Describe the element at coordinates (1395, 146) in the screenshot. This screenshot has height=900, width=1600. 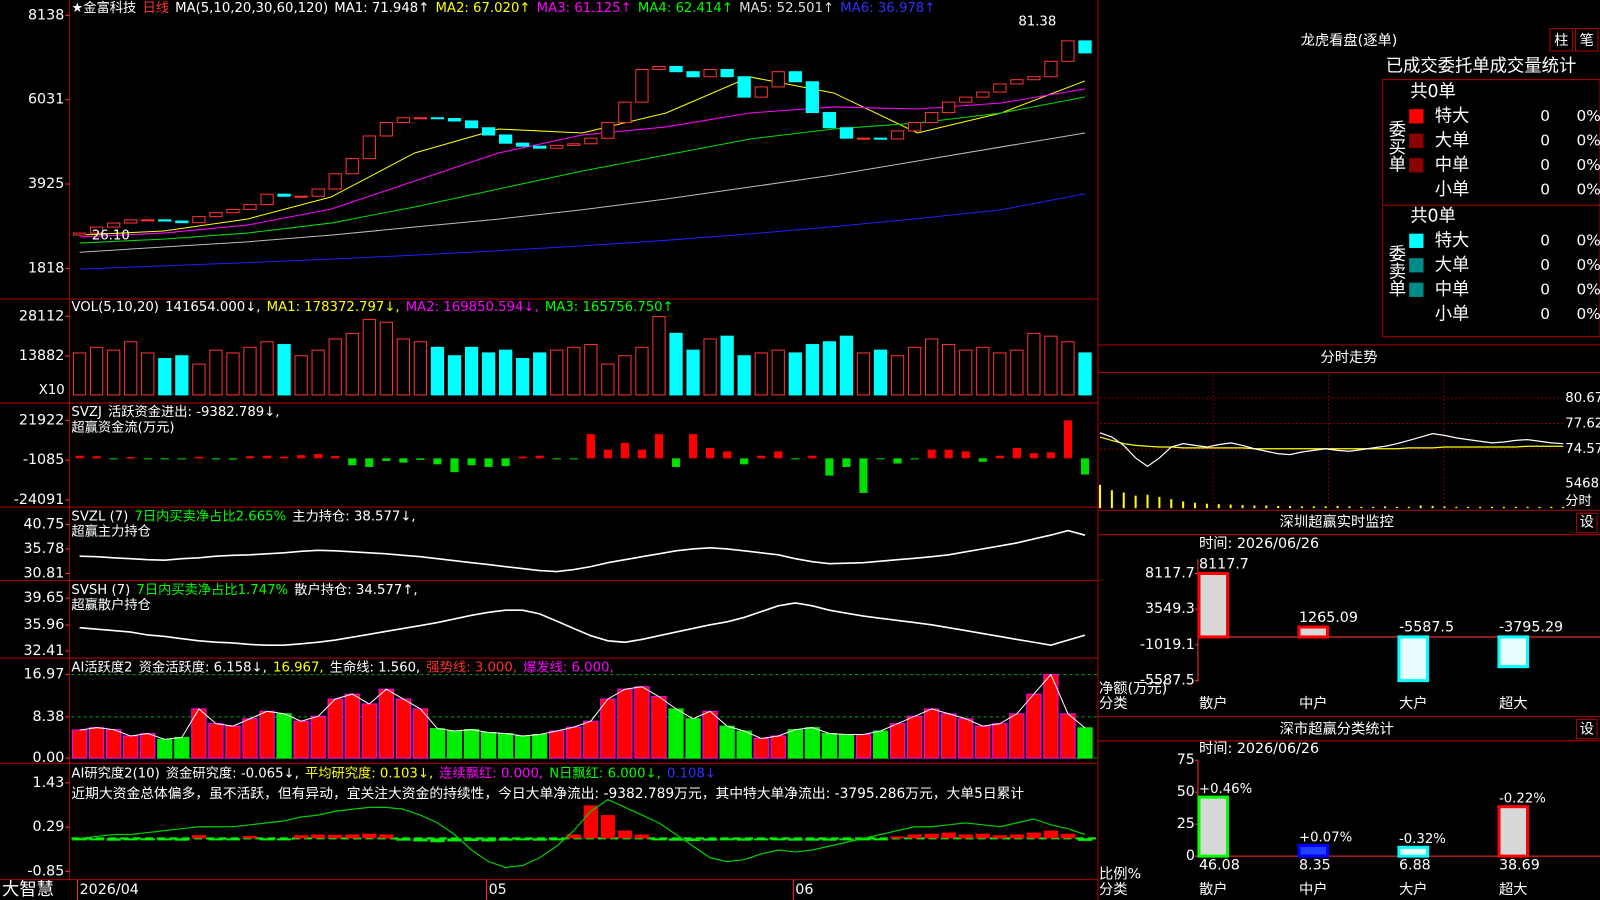
I see `side-label: 委买单` at that location.